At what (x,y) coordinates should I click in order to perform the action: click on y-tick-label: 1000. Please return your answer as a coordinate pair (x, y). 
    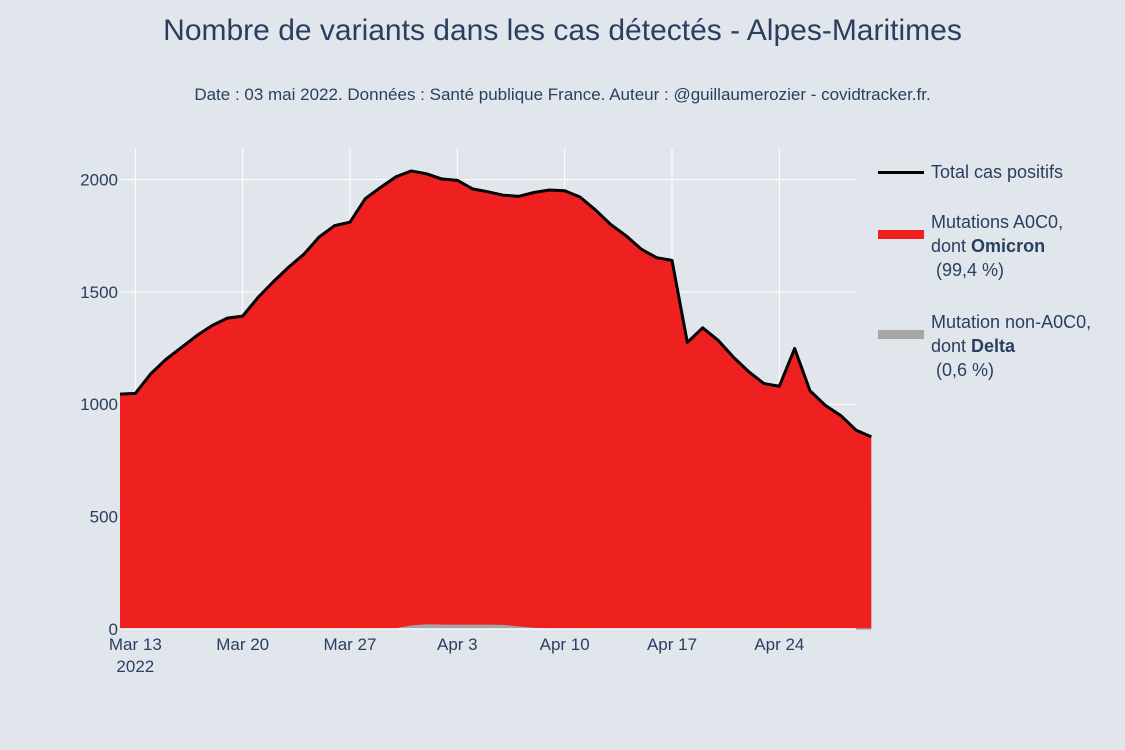
    Looking at the image, I should click on (99, 404).